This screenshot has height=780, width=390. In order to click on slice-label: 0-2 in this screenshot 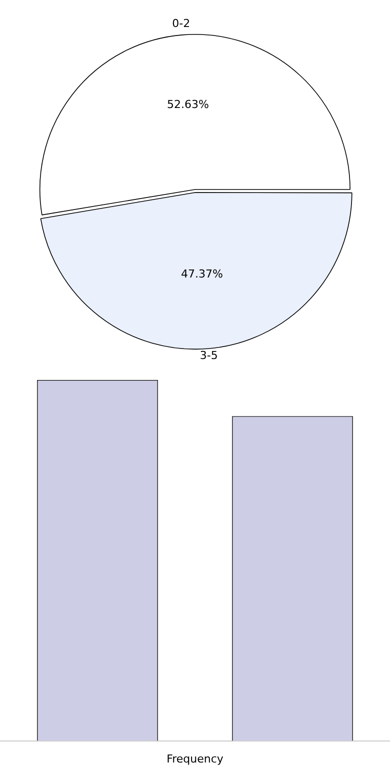, I will do `click(181, 23)`.